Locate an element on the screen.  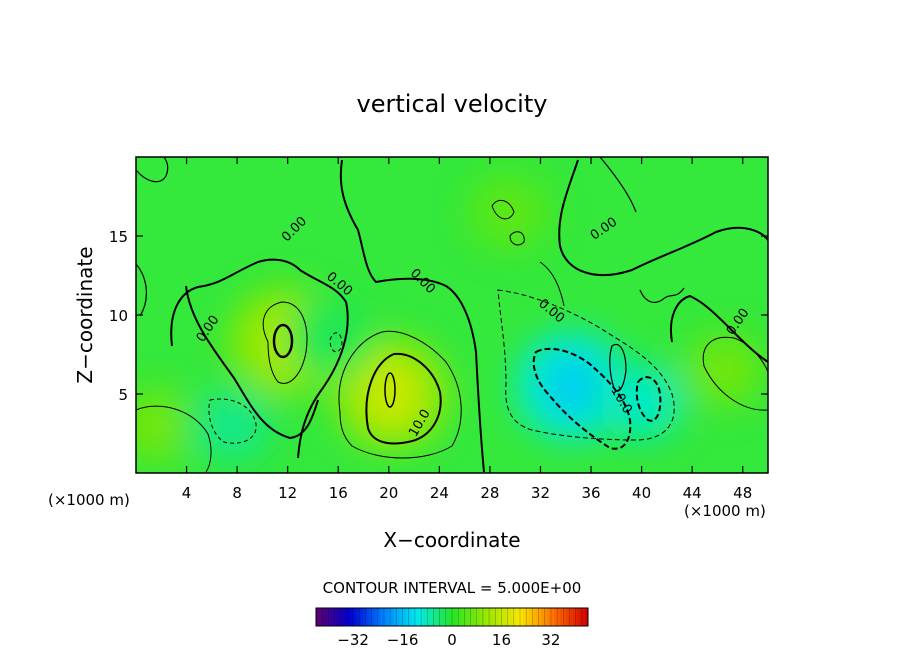
colorbar-tick-label: 32 is located at coordinates (550, 640).